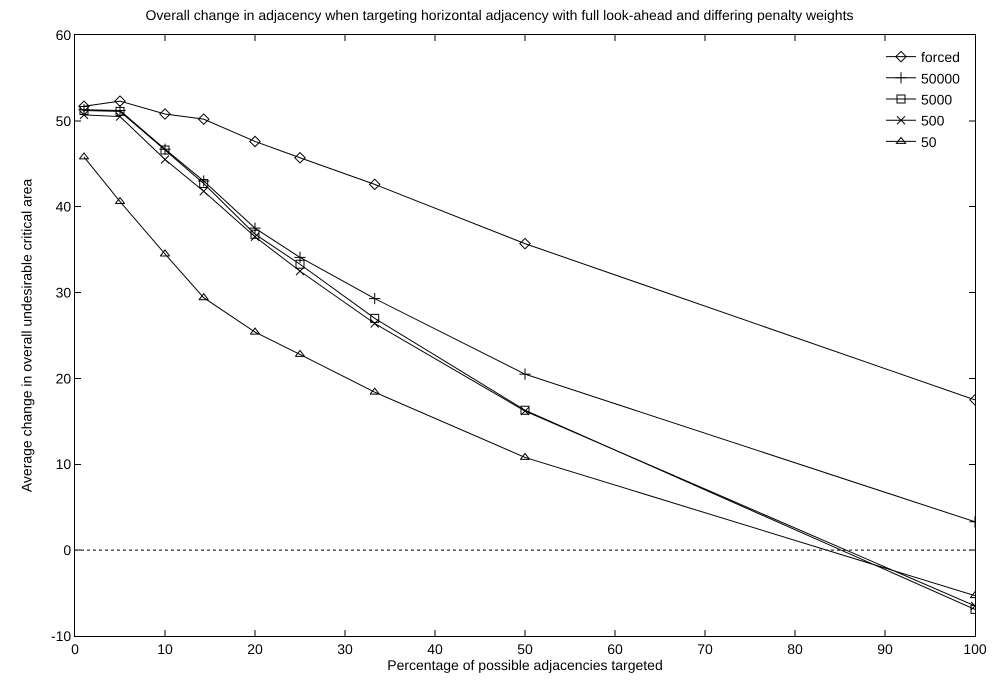  Describe the element at coordinates (933, 120) in the screenshot. I see `legend-label: 500` at that location.